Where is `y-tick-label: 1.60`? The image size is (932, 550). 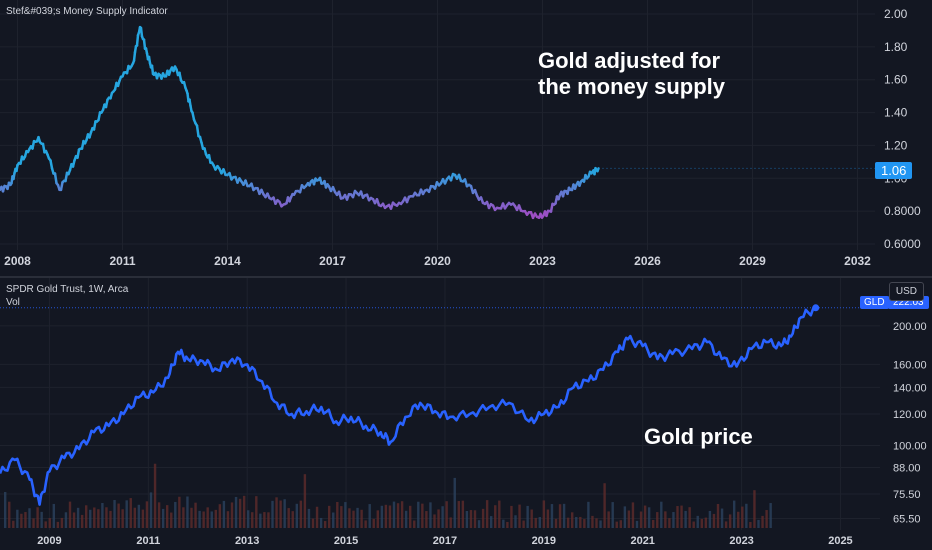 y-tick-label: 1.60 is located at coordinates (896, 80).